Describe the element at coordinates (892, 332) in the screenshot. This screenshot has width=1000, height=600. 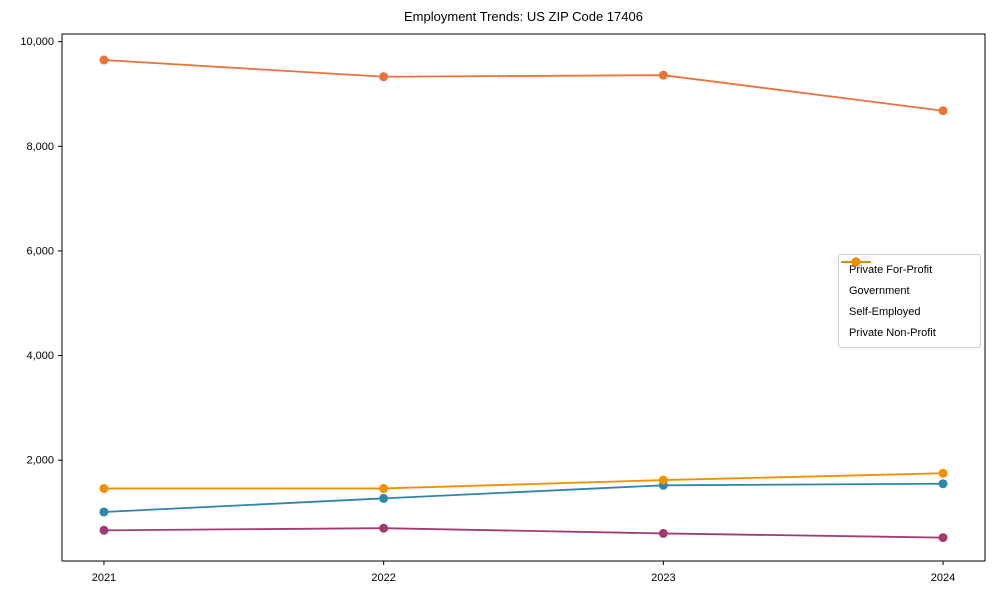
I see `legend-label: Private Non-Profit` at that location.